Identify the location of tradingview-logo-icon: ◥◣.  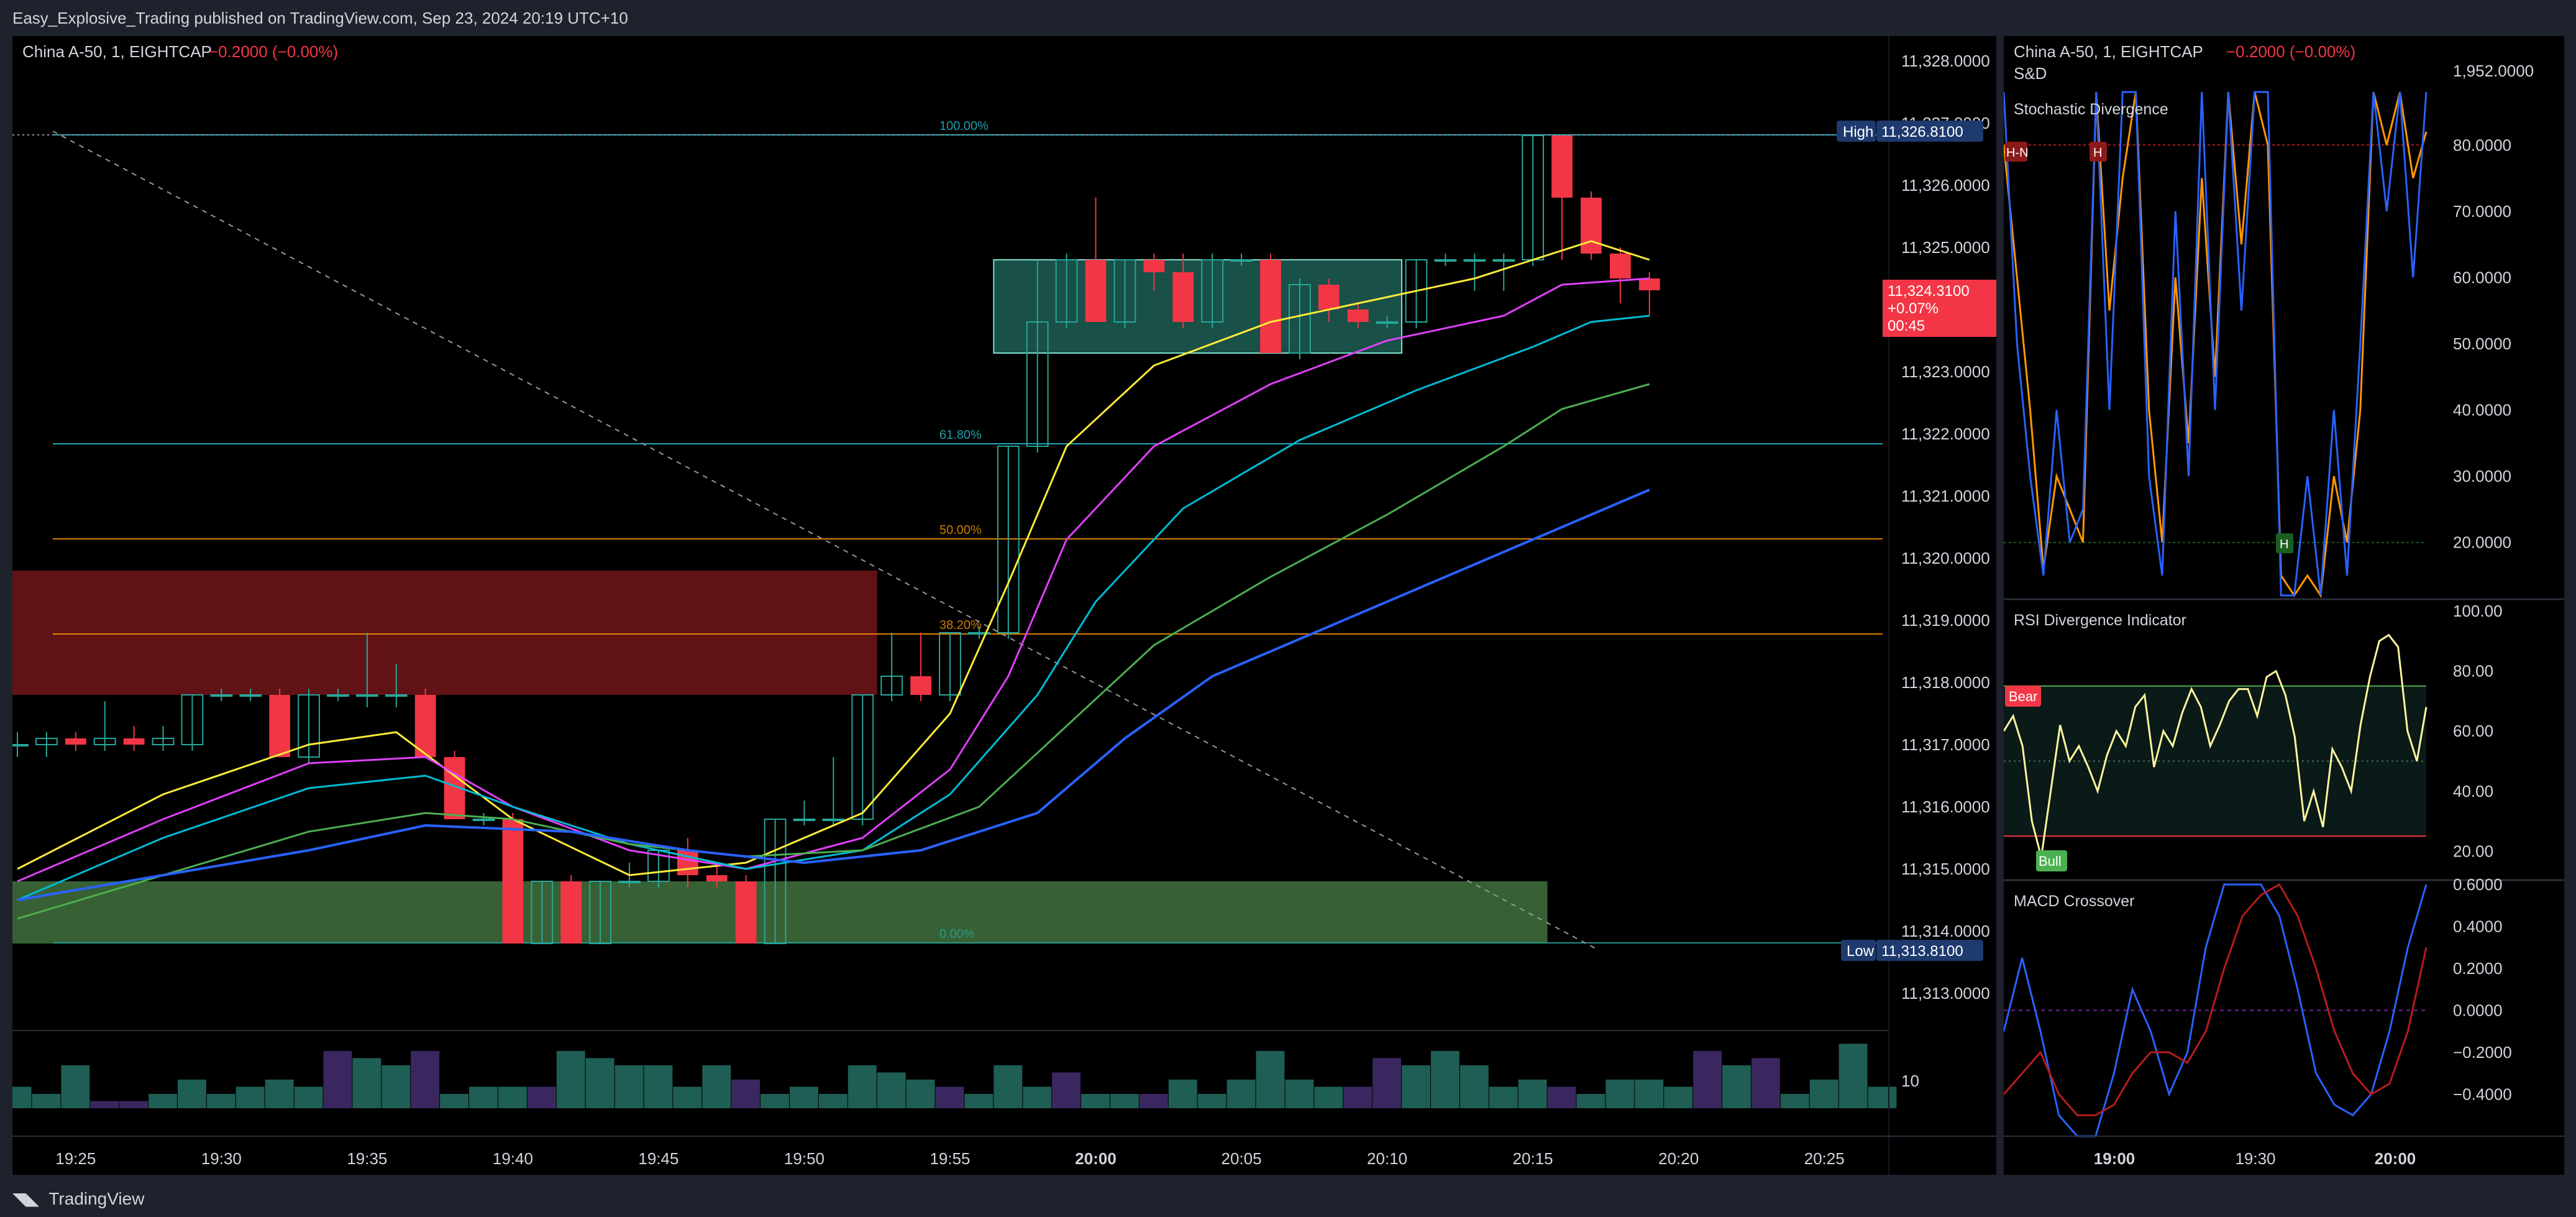
(26, 1198).